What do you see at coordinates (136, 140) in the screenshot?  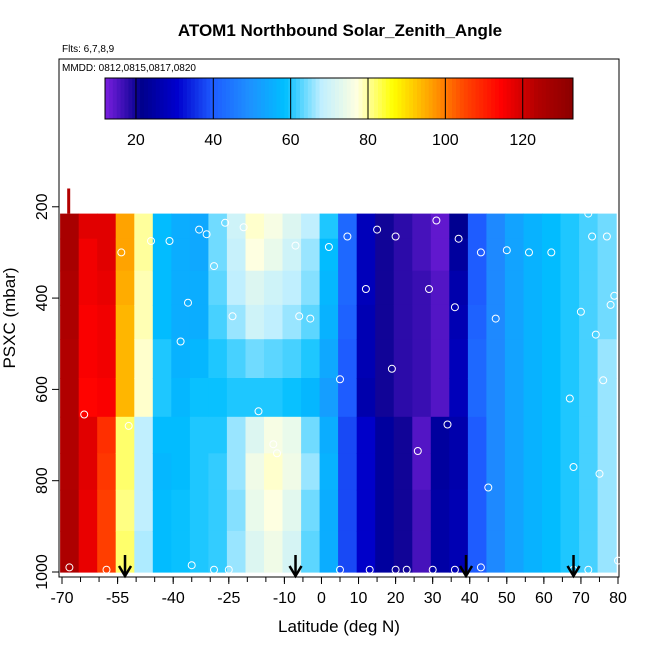 I see `colorbar-tick-label: 20` at bounding box center [136, 140].